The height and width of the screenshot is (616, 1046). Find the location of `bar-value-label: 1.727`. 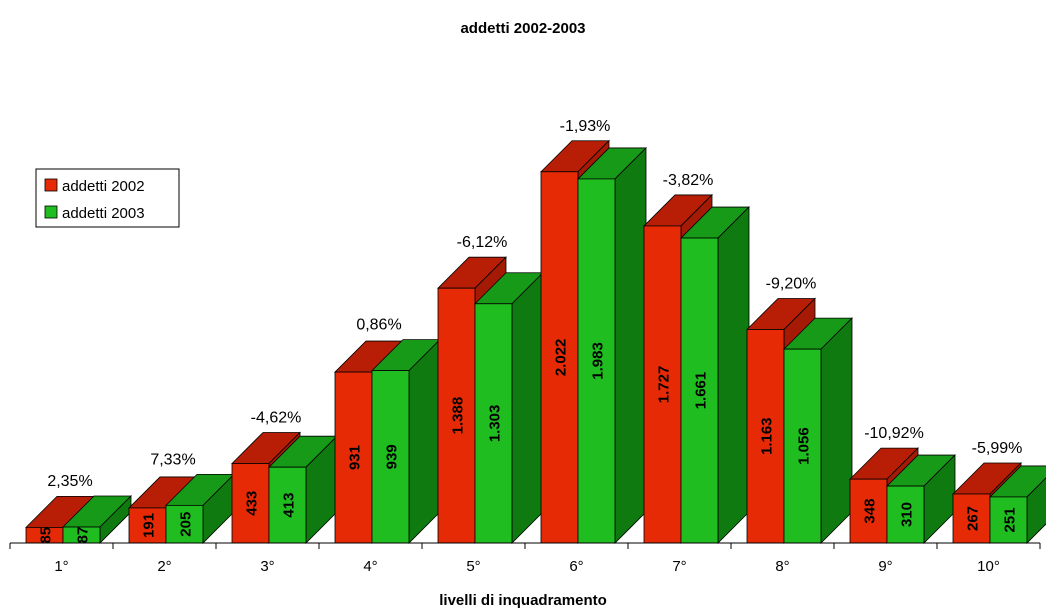

bar-value-label: 1.727 is located at coordinates (664, 385).